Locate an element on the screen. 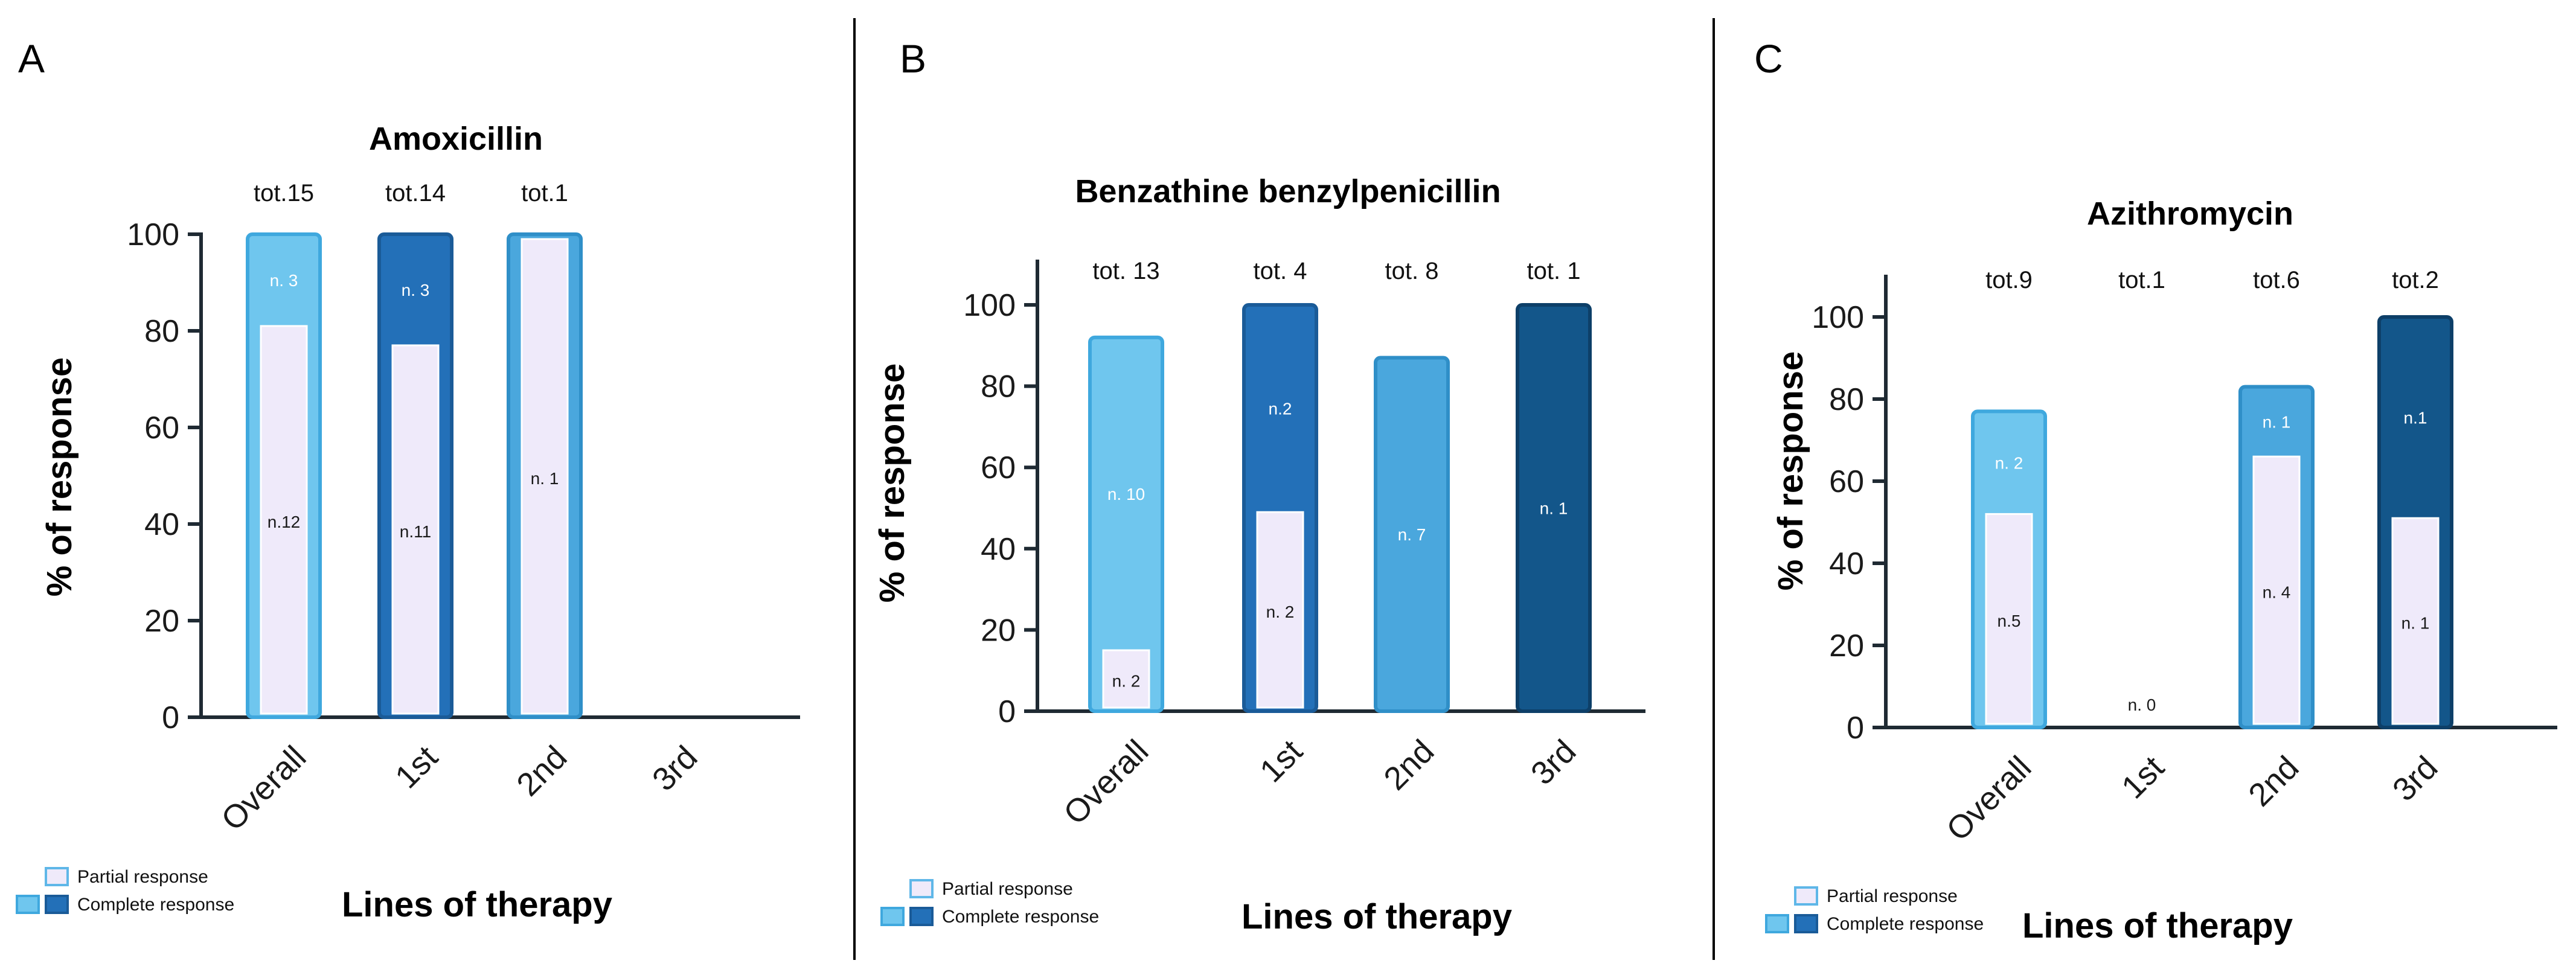  total-label: tot.14 is located at coordinates (415, 193).